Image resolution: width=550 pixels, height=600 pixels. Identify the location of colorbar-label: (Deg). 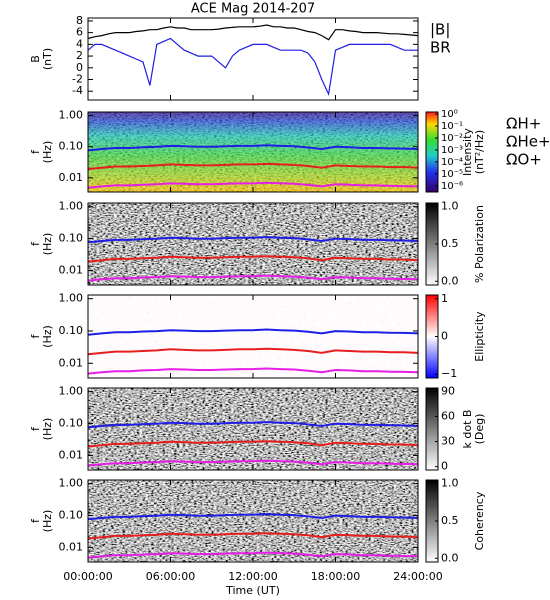
(479, 429).